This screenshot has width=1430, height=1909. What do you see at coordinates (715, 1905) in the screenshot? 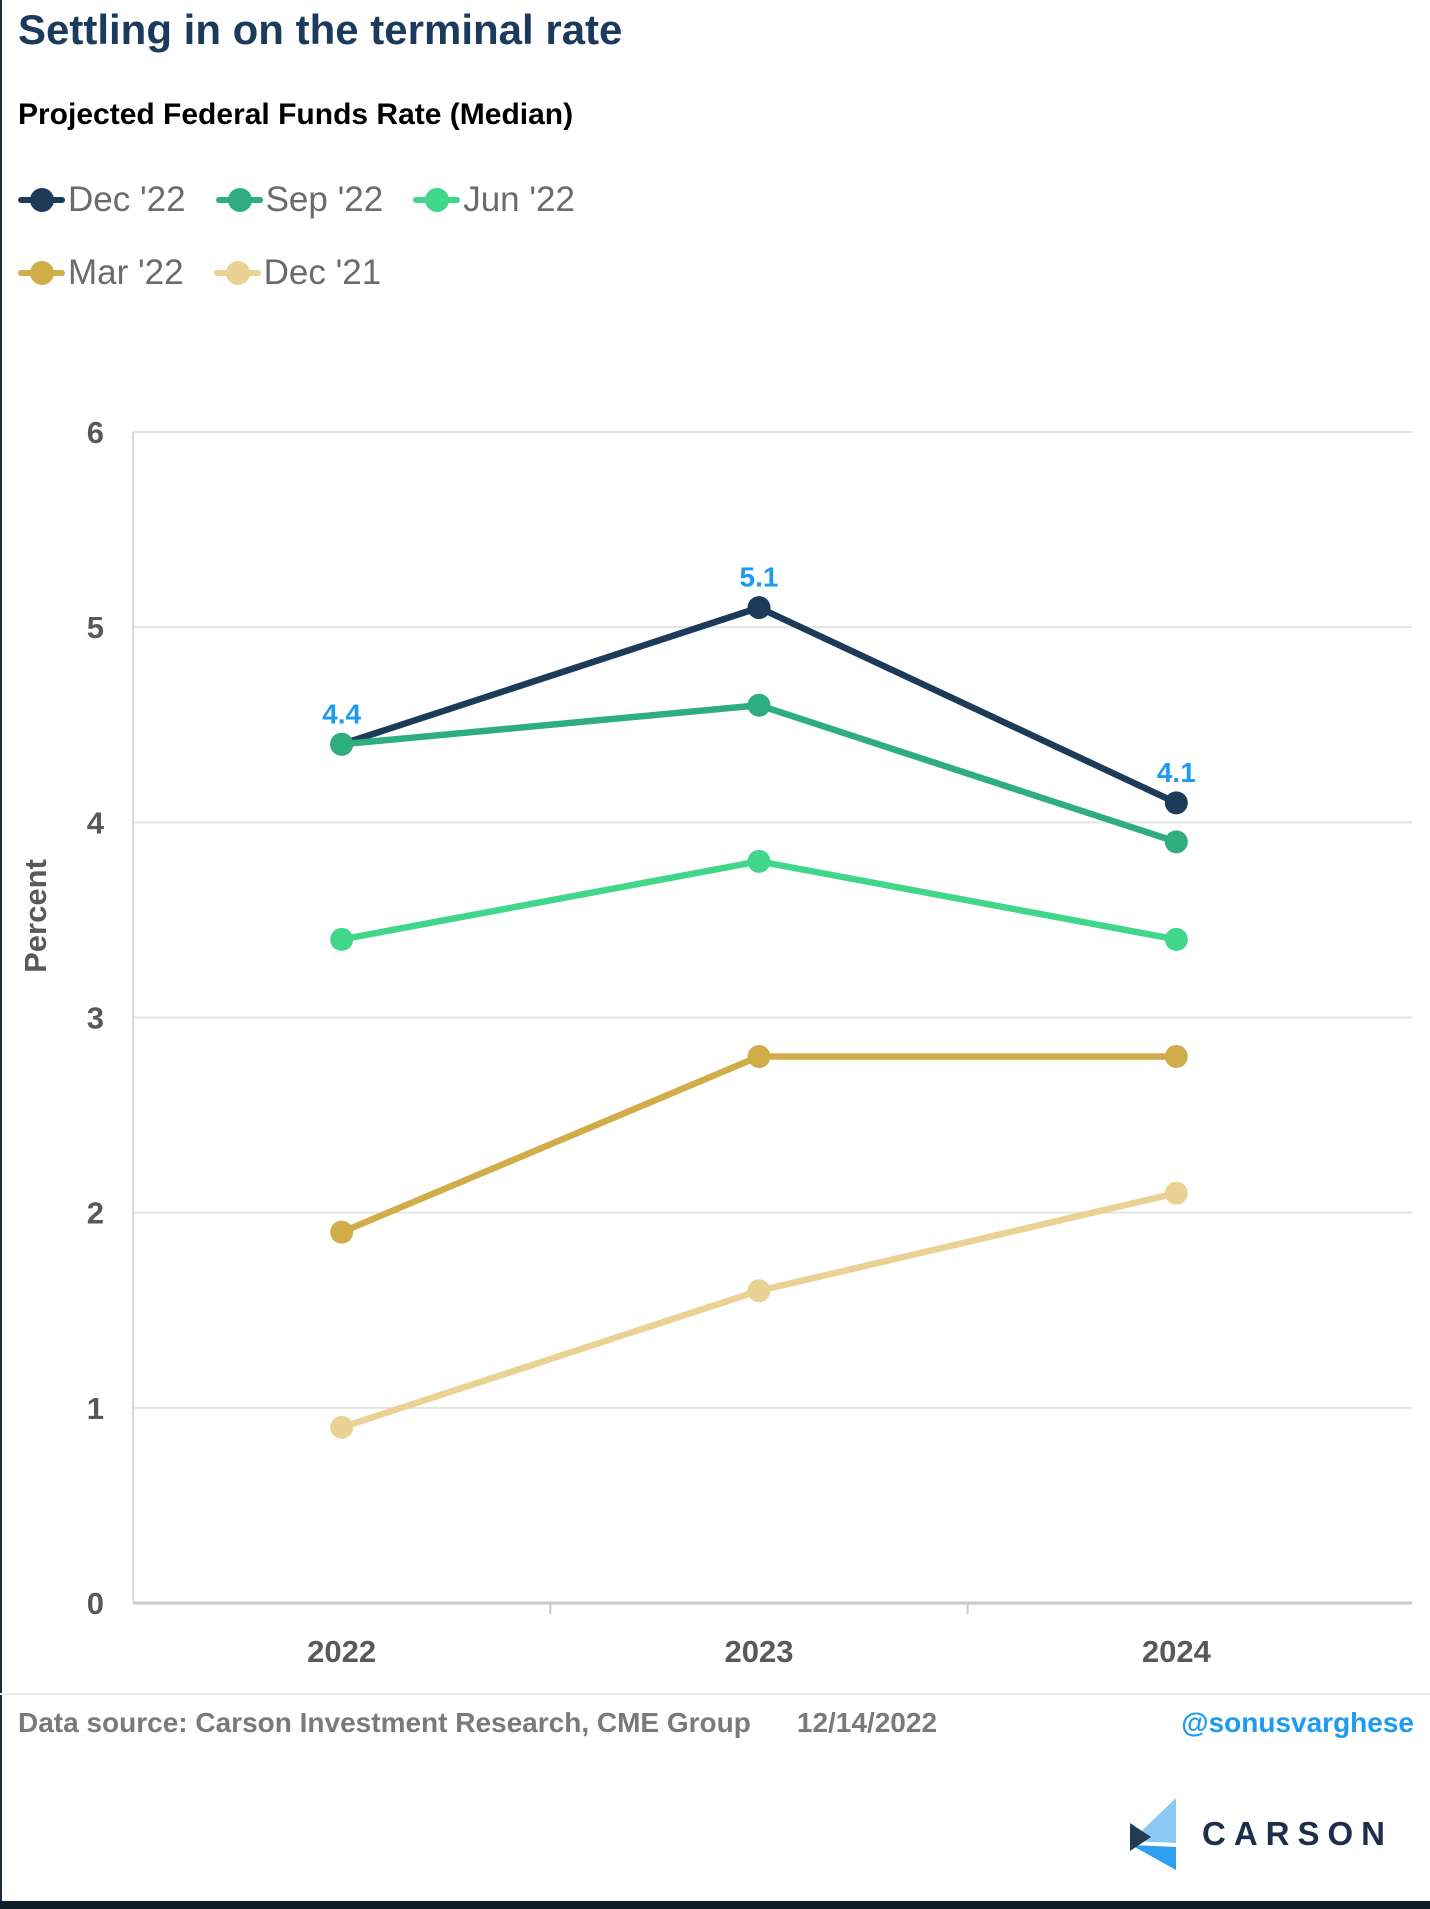
I see `bottom-bar` at bounding box center [715, 1905].